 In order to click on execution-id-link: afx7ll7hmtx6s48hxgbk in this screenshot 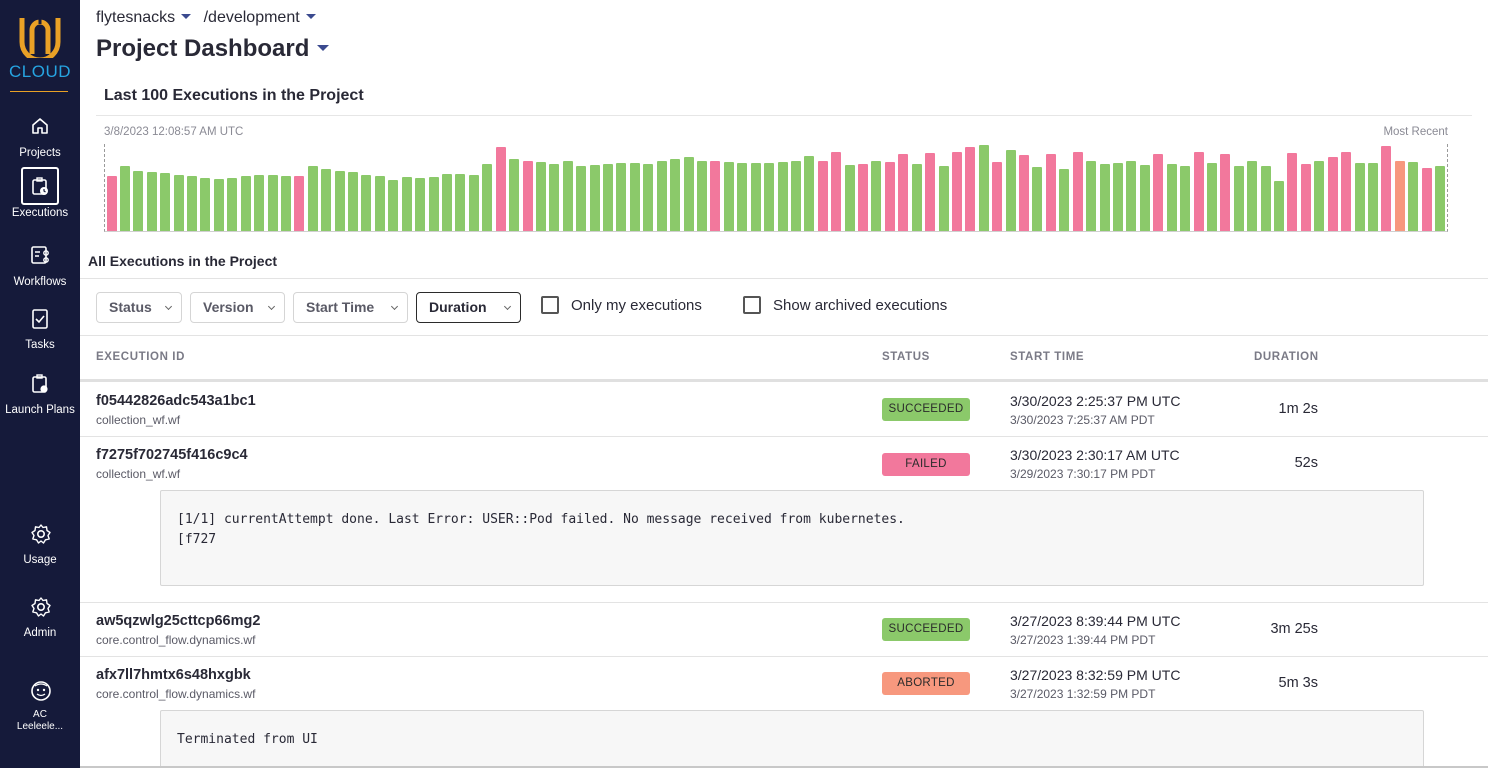, I will do `click(173, 675)`.